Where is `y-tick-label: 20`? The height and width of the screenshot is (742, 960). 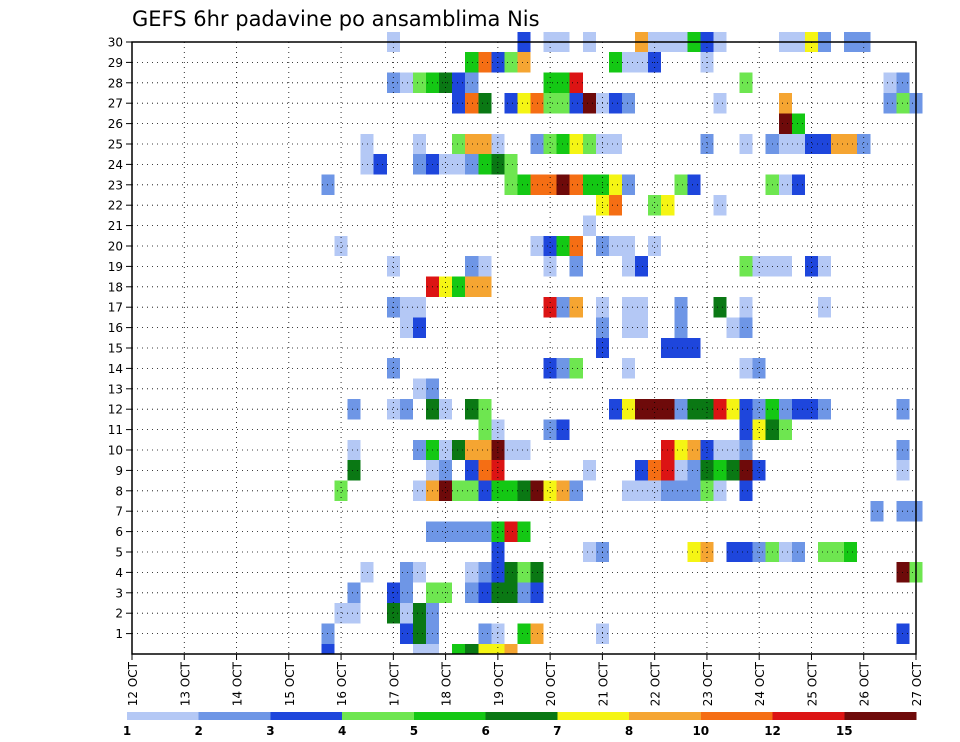 y-tick-label: 20 is located at coordinates (115, 247).